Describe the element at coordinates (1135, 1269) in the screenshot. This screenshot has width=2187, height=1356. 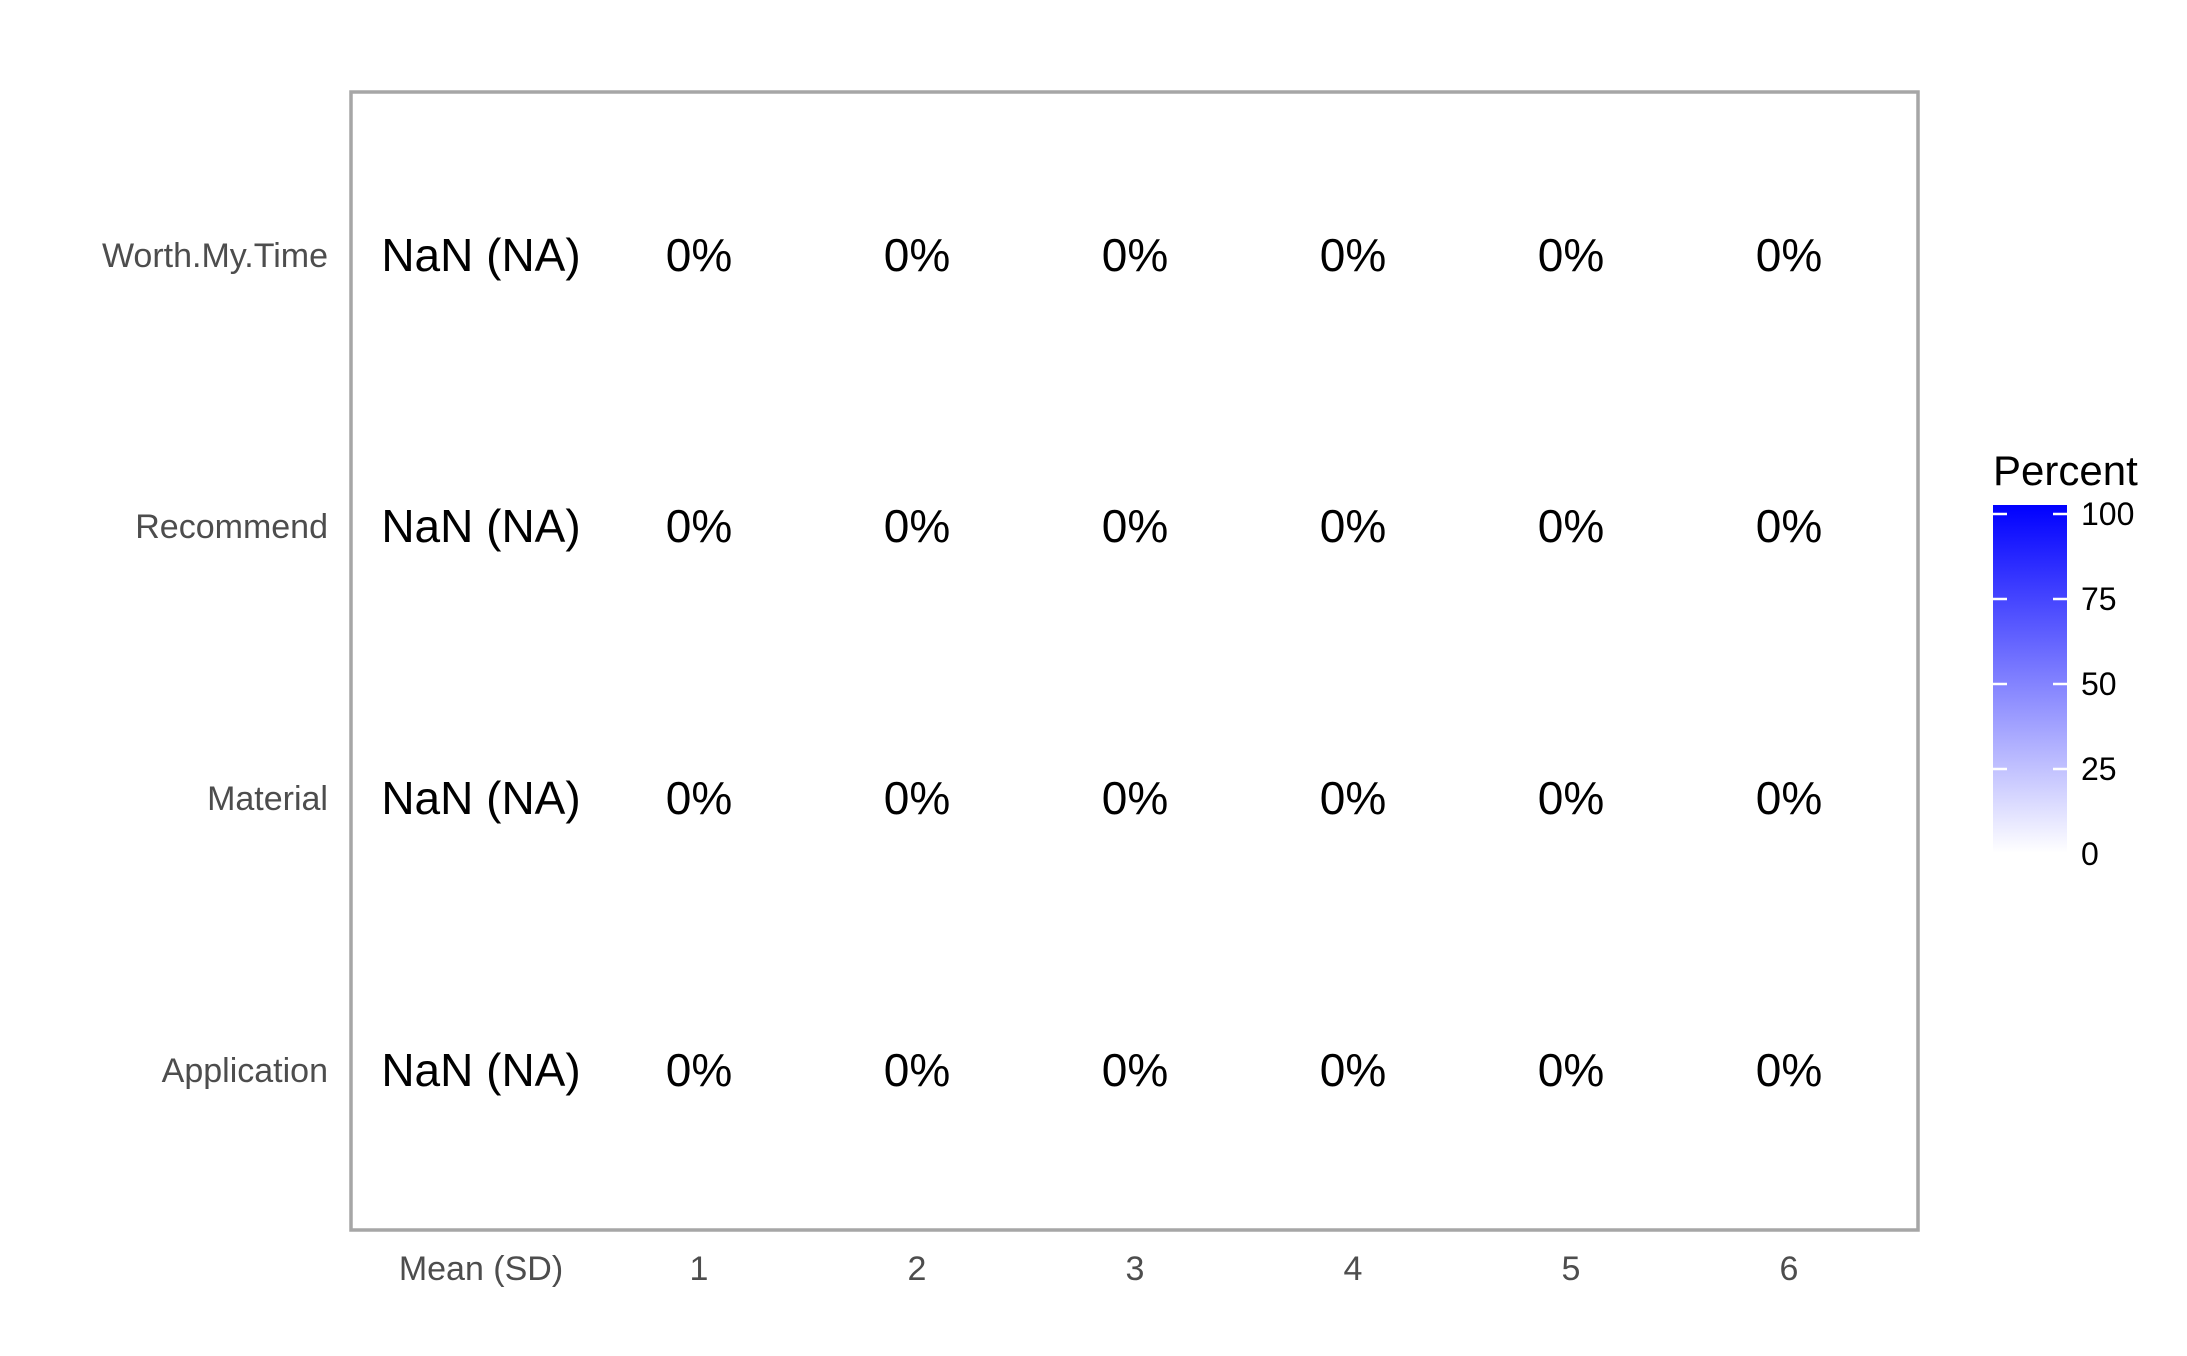
I see `x-tick-label: 3` at that location.